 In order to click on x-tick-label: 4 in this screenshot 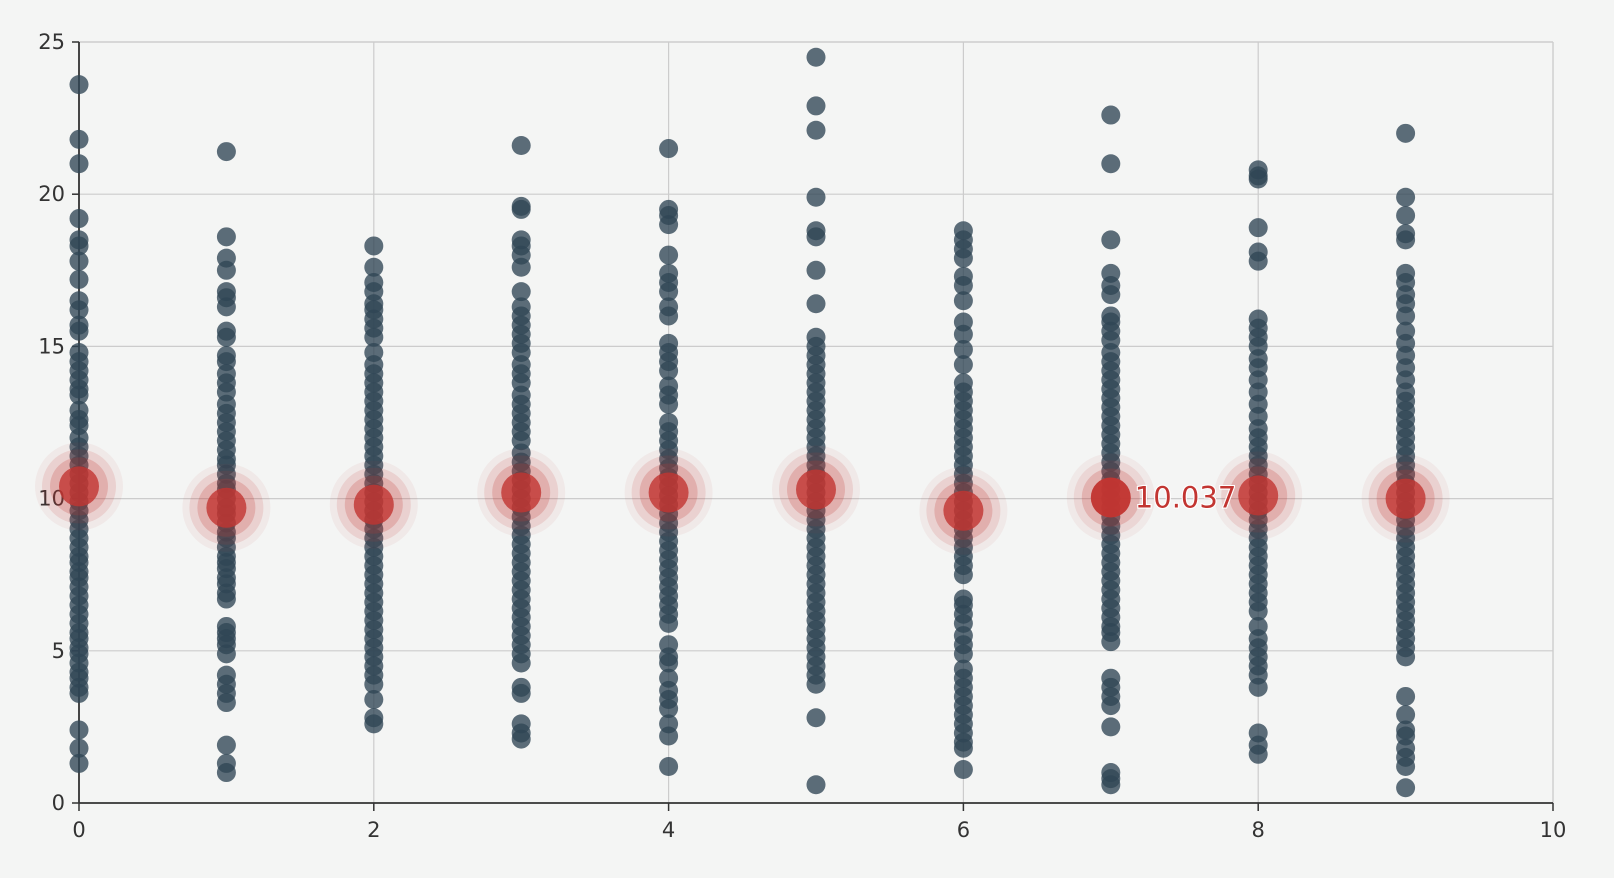, I will do `click(668, 830)`.